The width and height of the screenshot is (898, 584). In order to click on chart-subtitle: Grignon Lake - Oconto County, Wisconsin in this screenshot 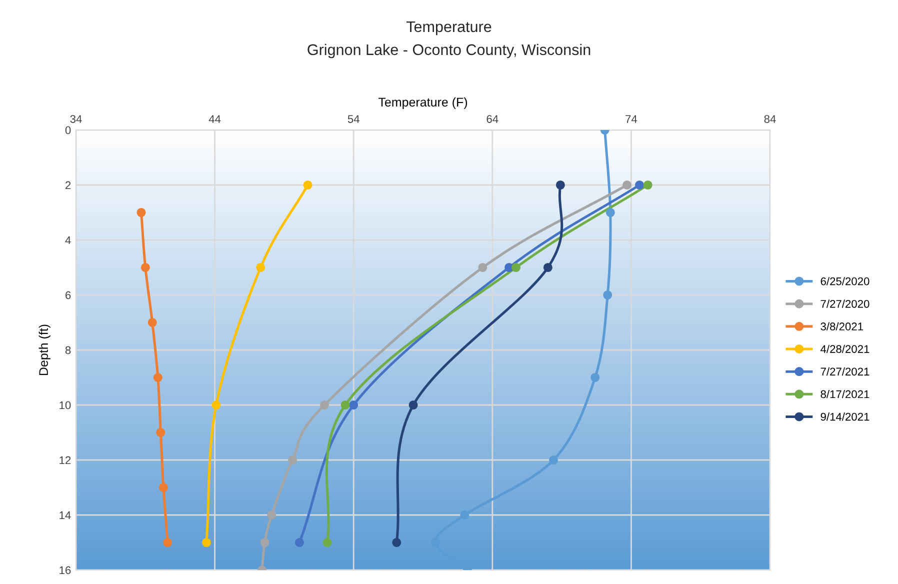, I will do `click(449, 51)`.